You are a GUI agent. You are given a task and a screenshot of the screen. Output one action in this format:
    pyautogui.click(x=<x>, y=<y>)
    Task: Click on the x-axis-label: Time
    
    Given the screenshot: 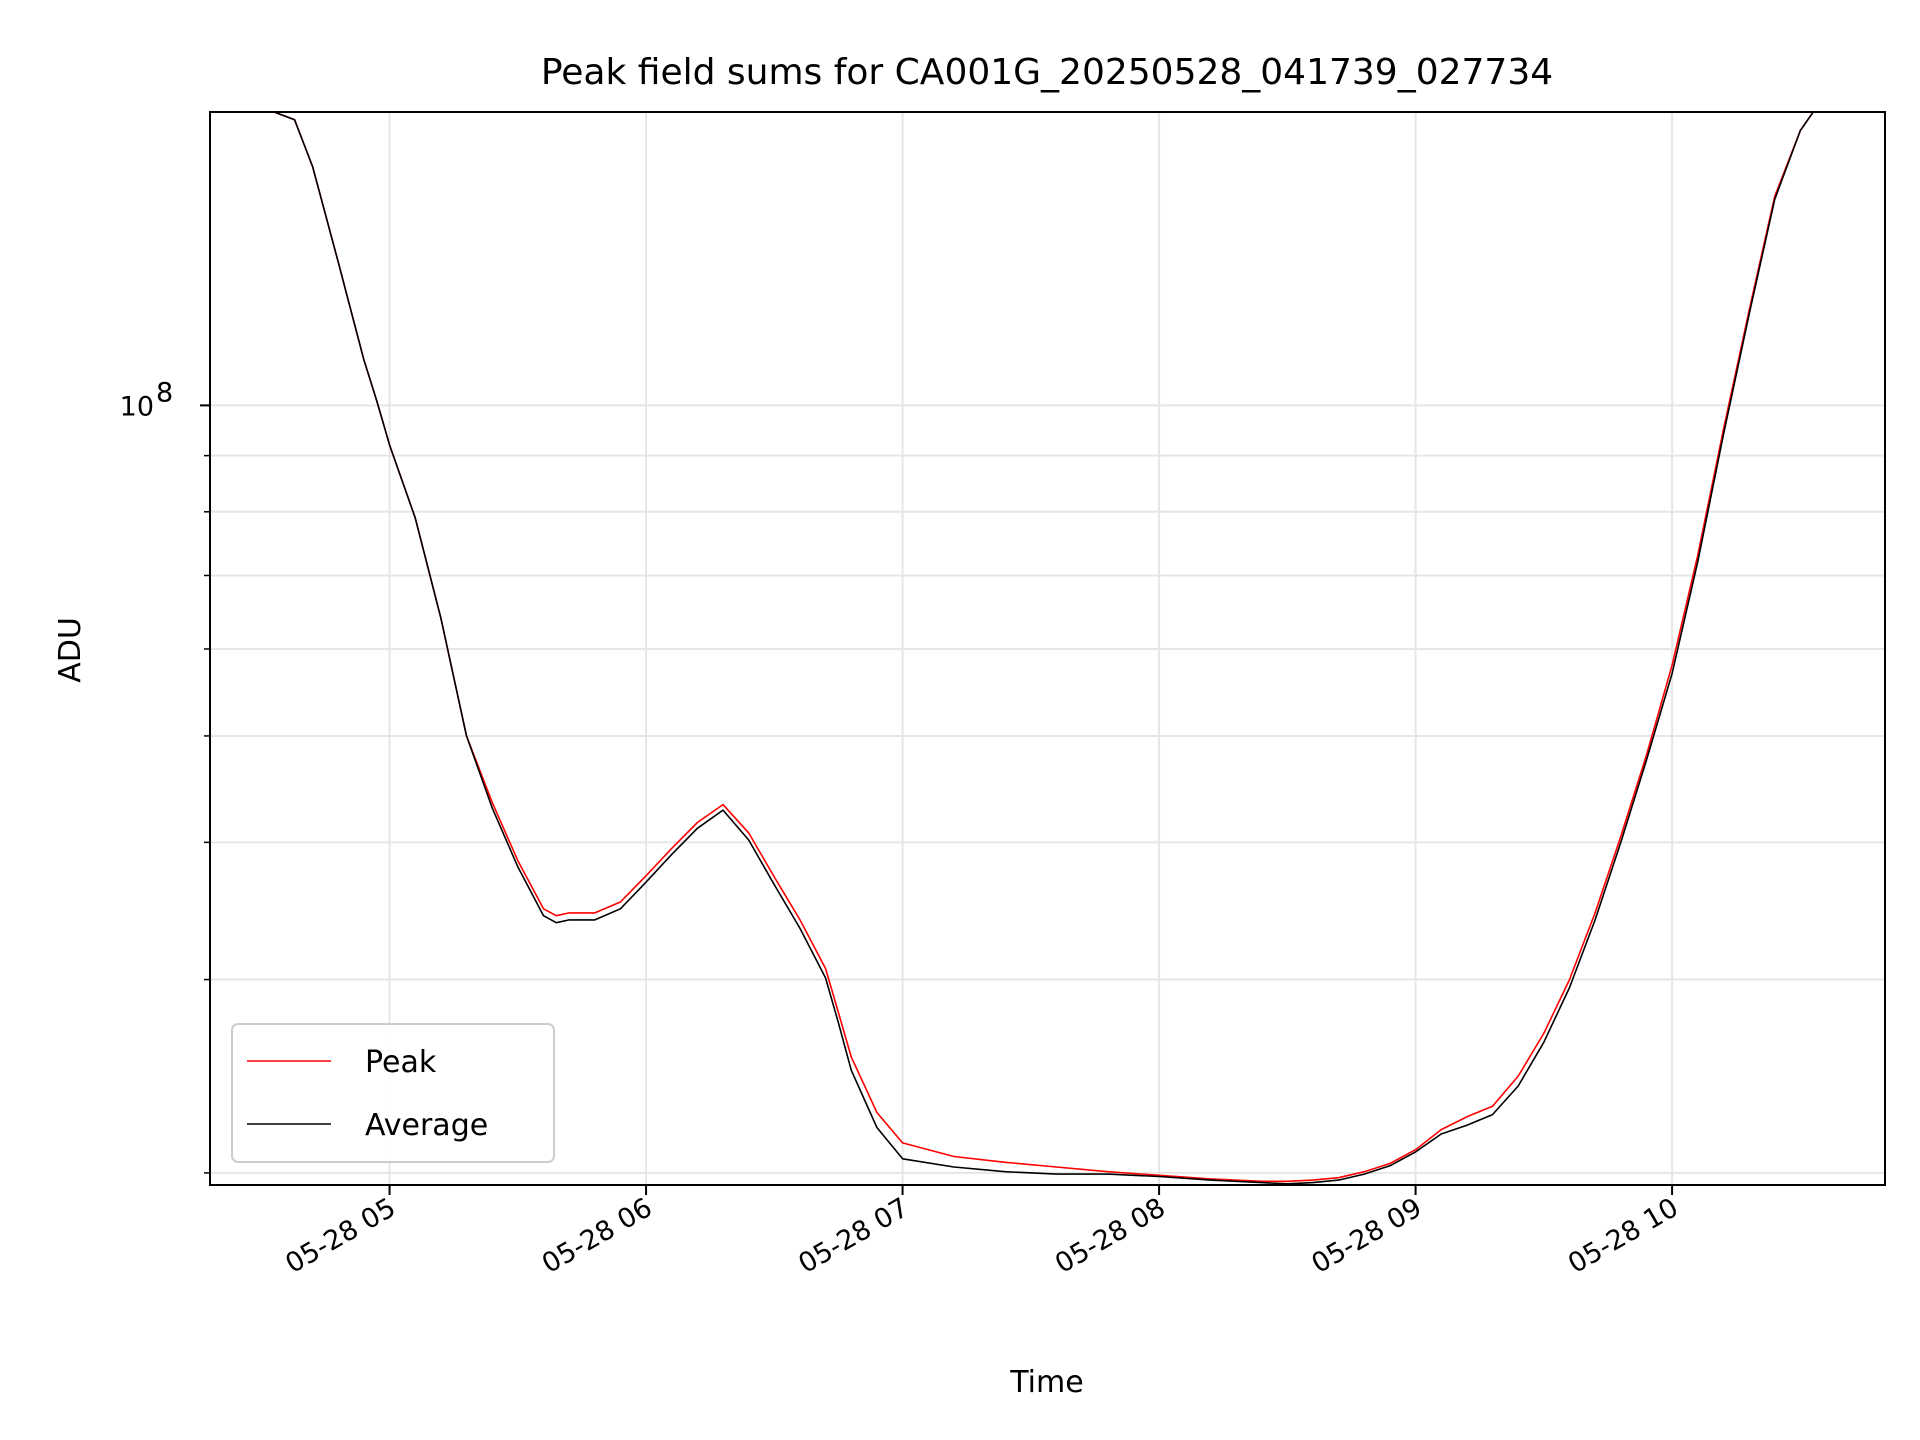 What is the action you would take?
    pyautogui.click(x=1046, y=1382)
    